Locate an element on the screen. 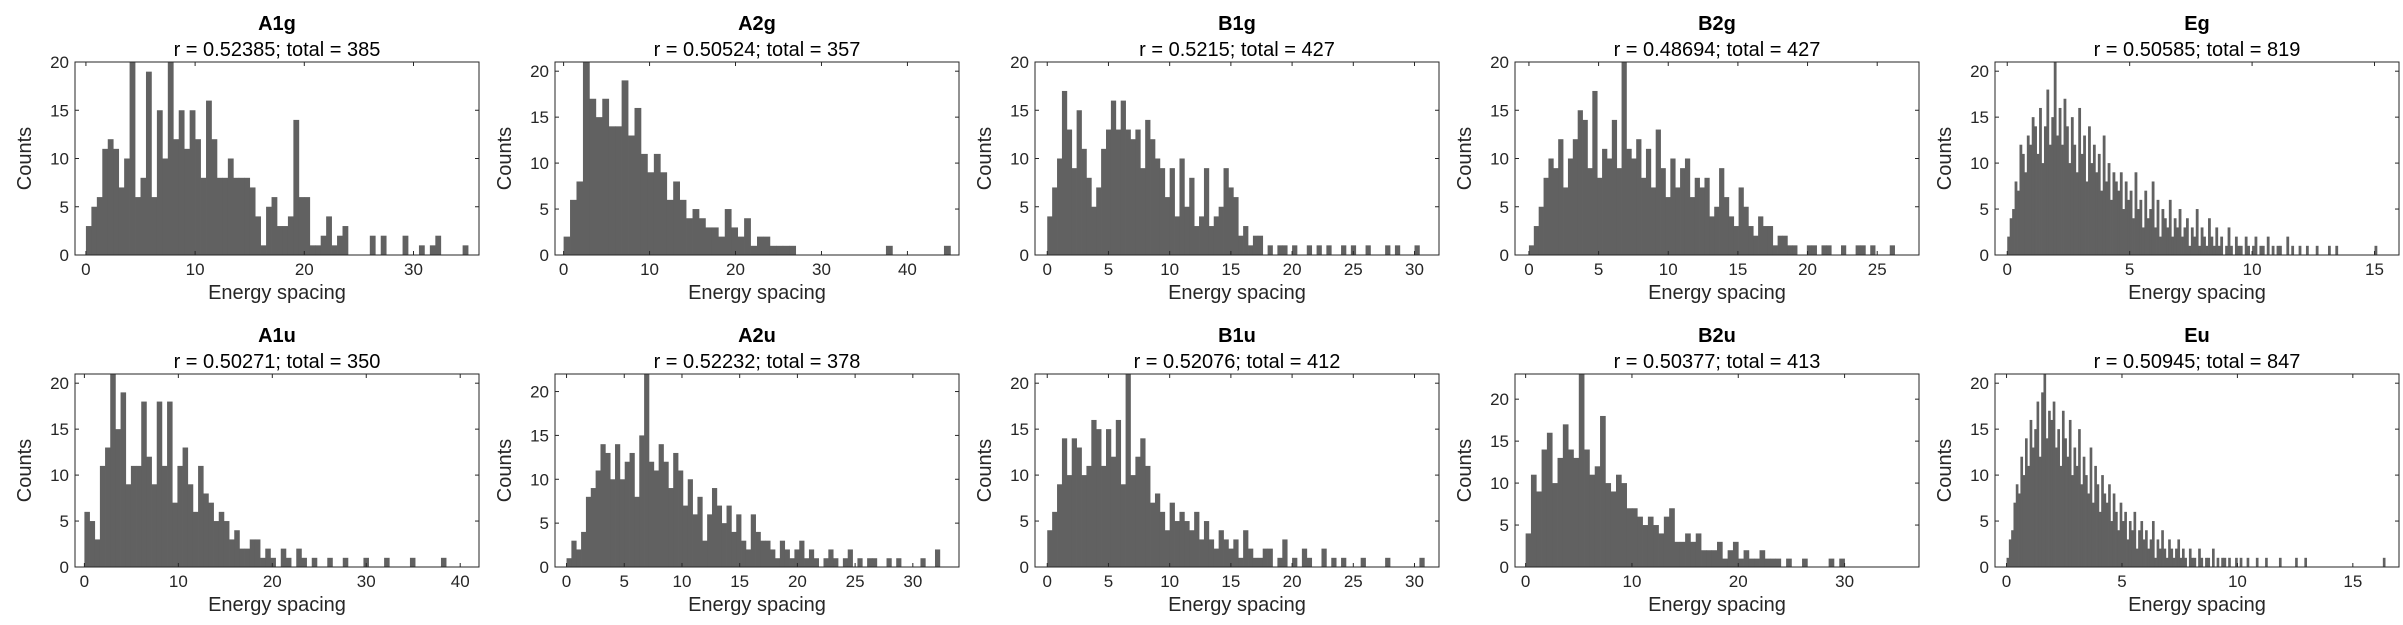  panel-title: A1u is located at coordinates (277, 336).